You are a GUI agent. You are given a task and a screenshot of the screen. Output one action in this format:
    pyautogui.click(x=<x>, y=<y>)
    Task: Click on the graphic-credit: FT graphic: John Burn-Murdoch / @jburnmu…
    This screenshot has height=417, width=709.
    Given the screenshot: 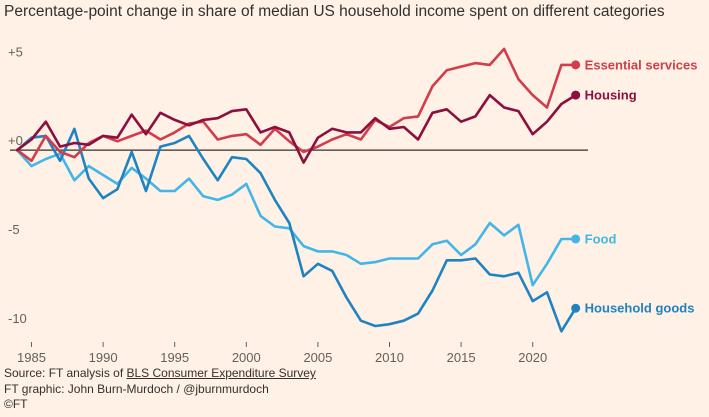 What is the action you would take?
    pyautogui.click(x=136, y=388)
    